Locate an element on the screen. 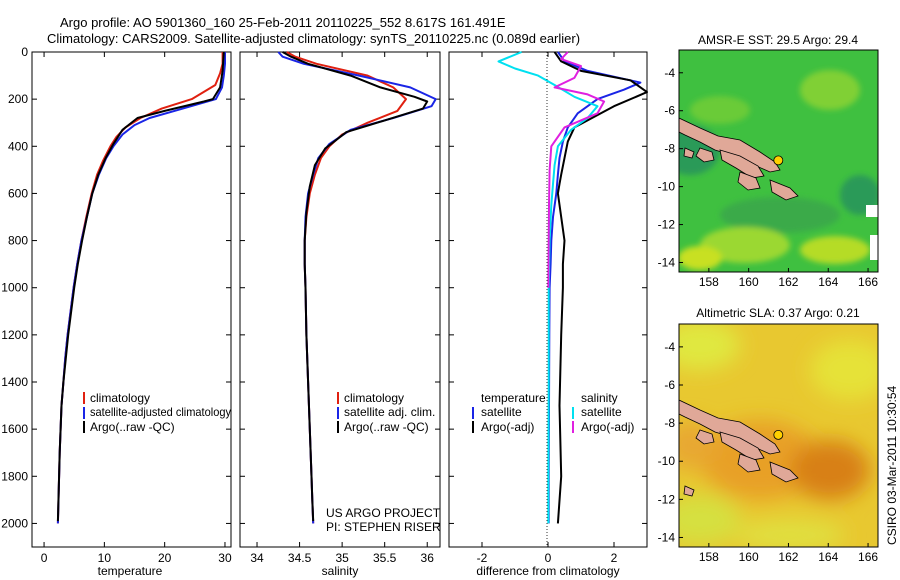 This screenshot has height=580, width=900. series-line-satellite-adj-clim- is located at coordinates (357, 287).